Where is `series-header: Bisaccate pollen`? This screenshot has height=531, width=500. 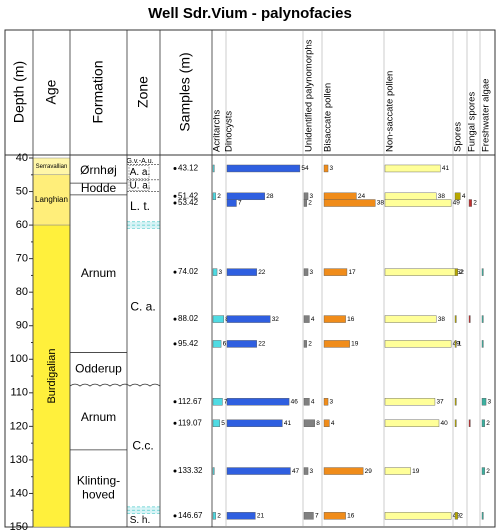 series-header: Bisaccate pollen is located at coordinates (328, 117).